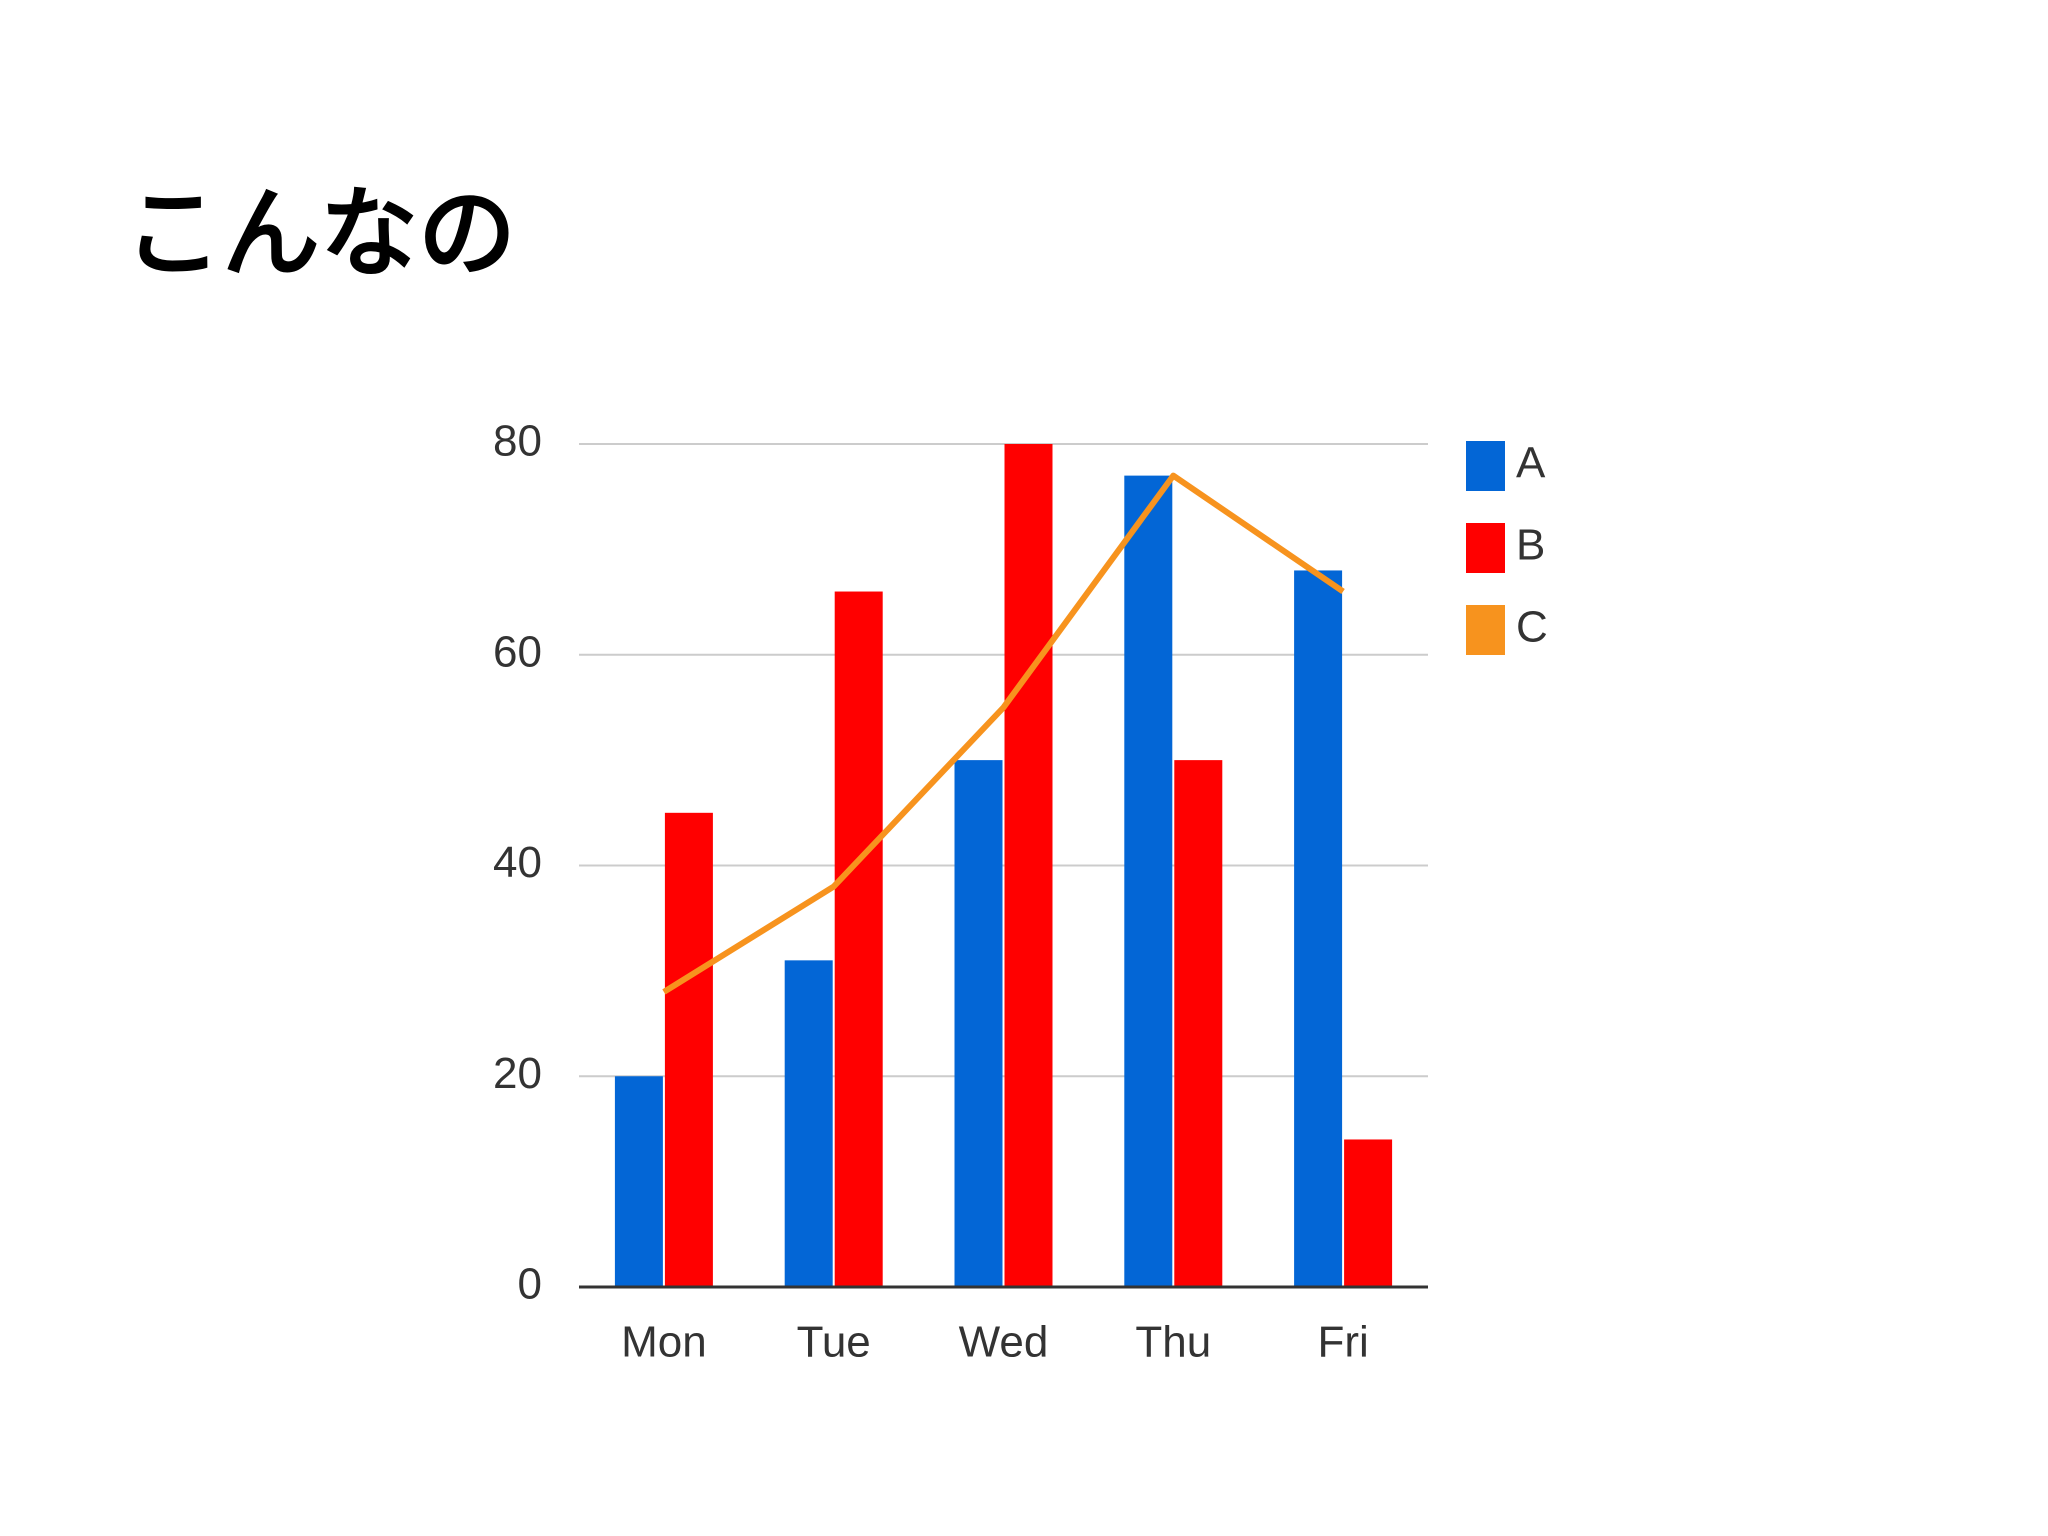  I want to click on line, so click(1003, 733).